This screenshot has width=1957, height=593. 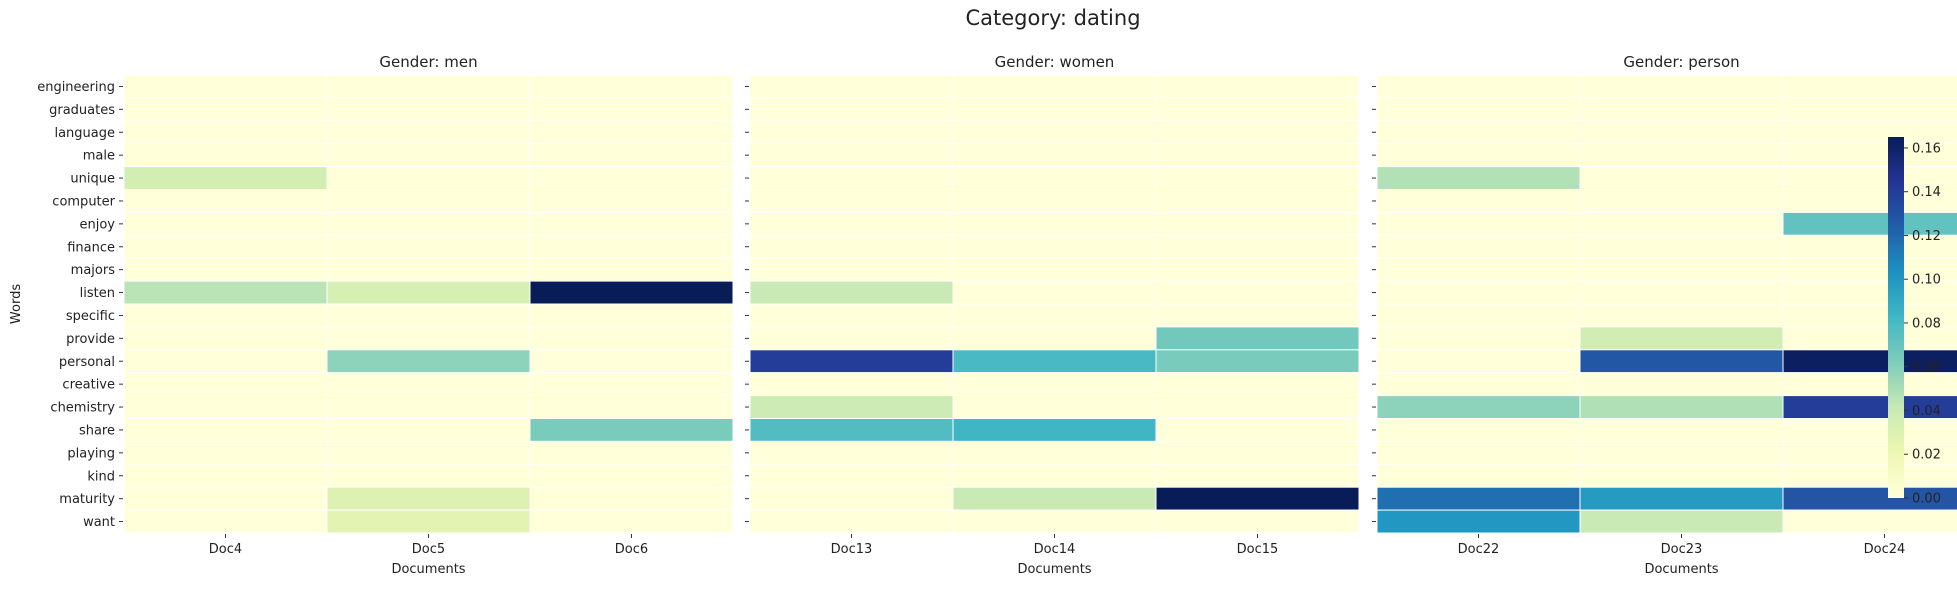 I want to click on x-tick-label: Doc13, so click(x=852, y=549).